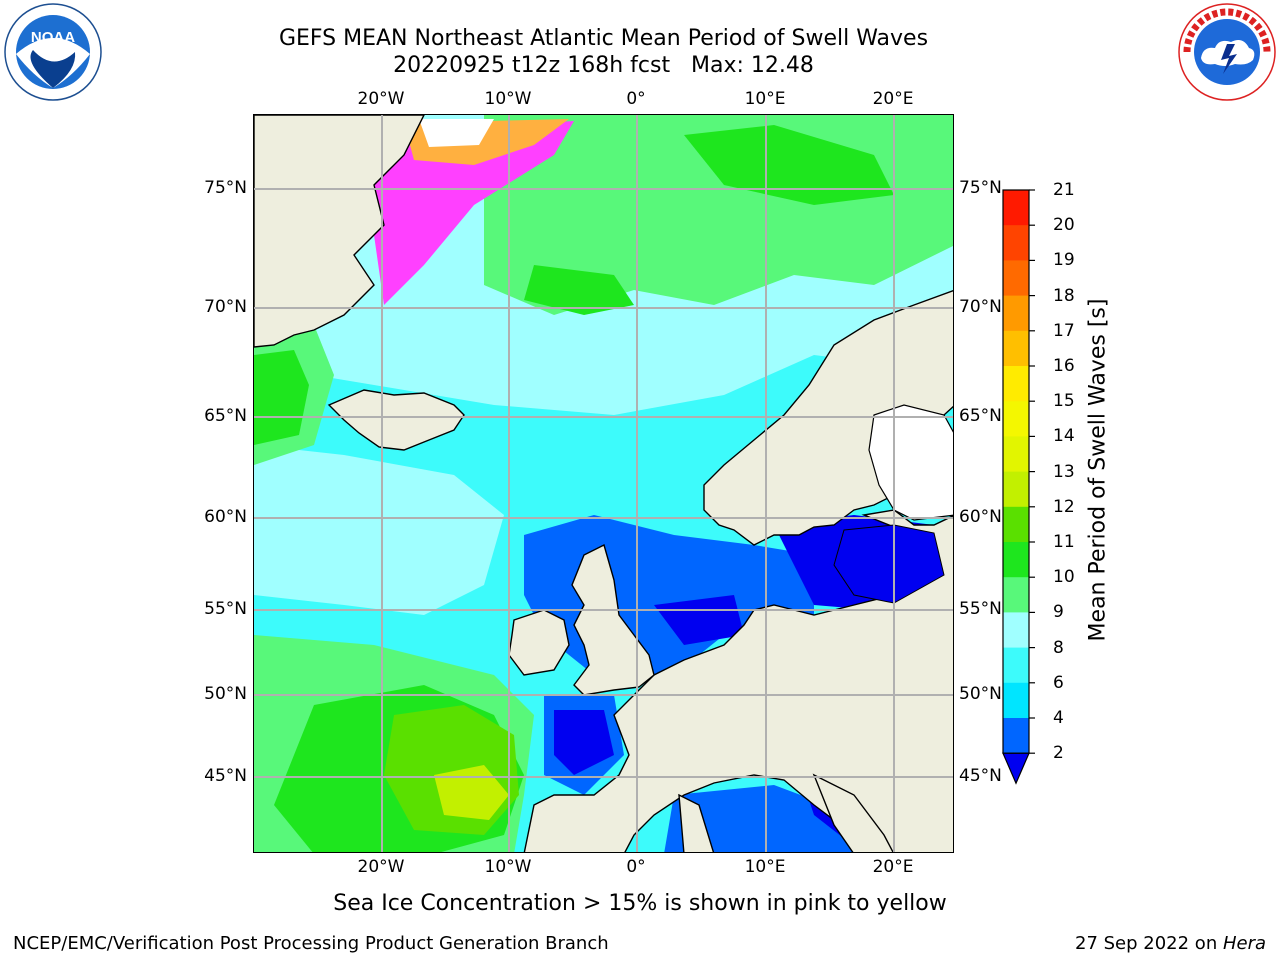  What do you see at coordinates (225, 609) in the screenshot?
I see `lat-label-left-55n: 55°N` at bounding box center [225, 609].